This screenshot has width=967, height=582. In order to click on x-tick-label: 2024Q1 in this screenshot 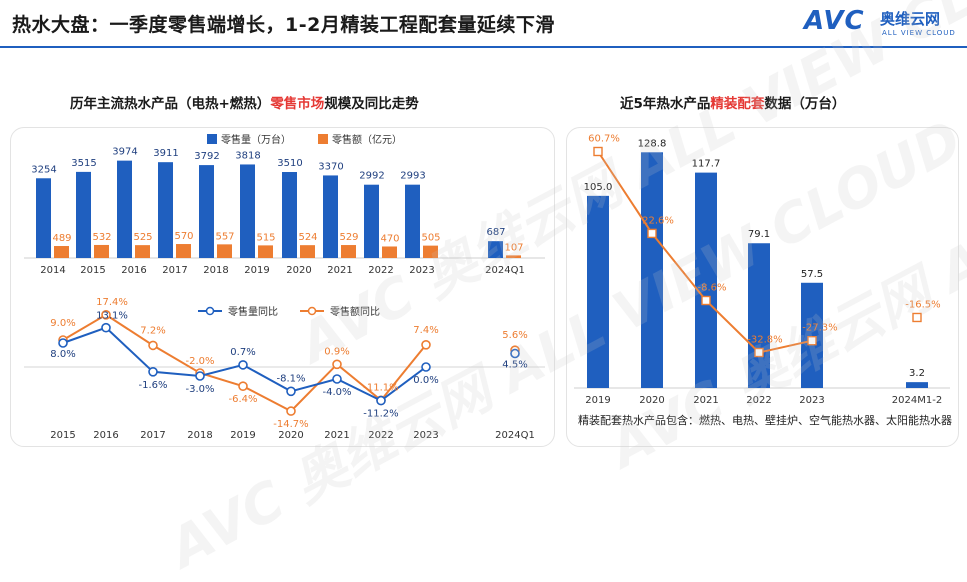, I will do `click(505, 270)`.